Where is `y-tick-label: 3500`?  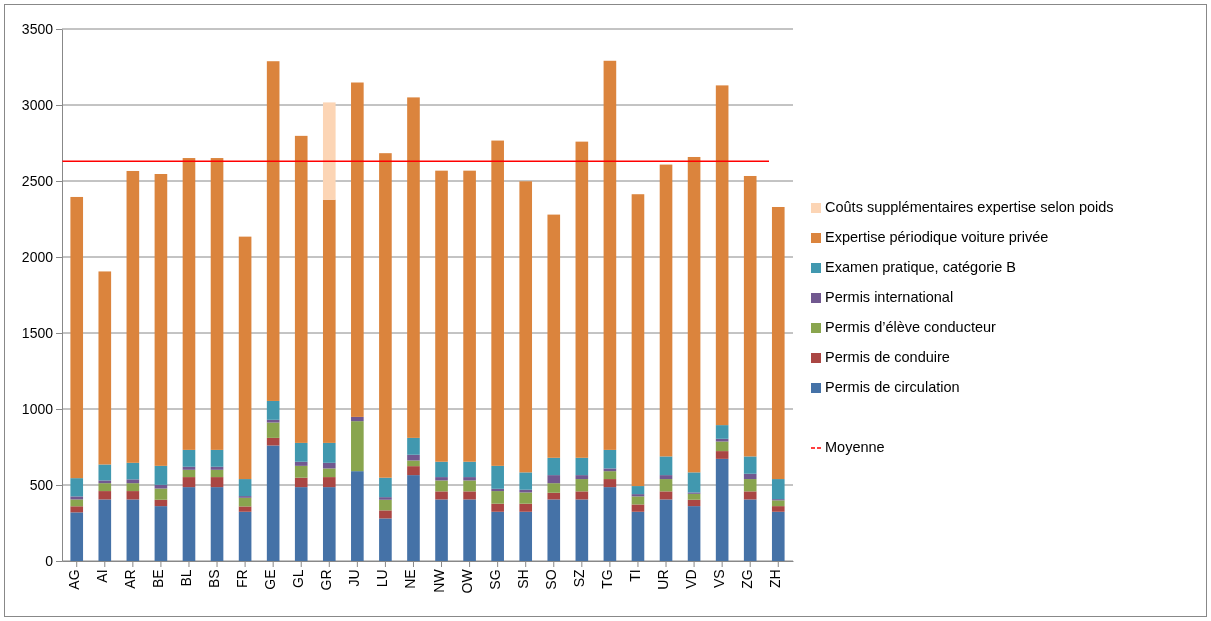 y-tick-label: 3500 is located at coordinates (37, 28).